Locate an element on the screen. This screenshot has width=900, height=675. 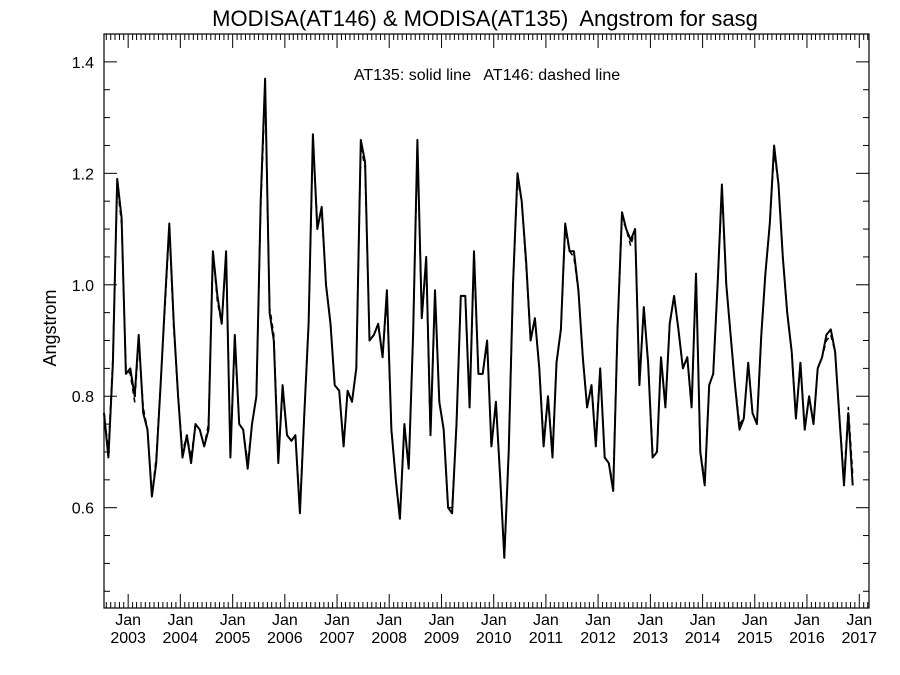
x-tick-label-year: 2003 is located at coordinates (128, 638).